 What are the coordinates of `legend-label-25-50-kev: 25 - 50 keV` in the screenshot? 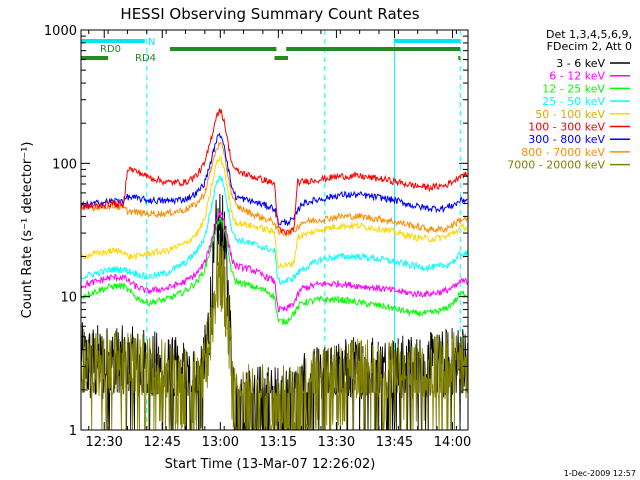 It's located at (573, 101).